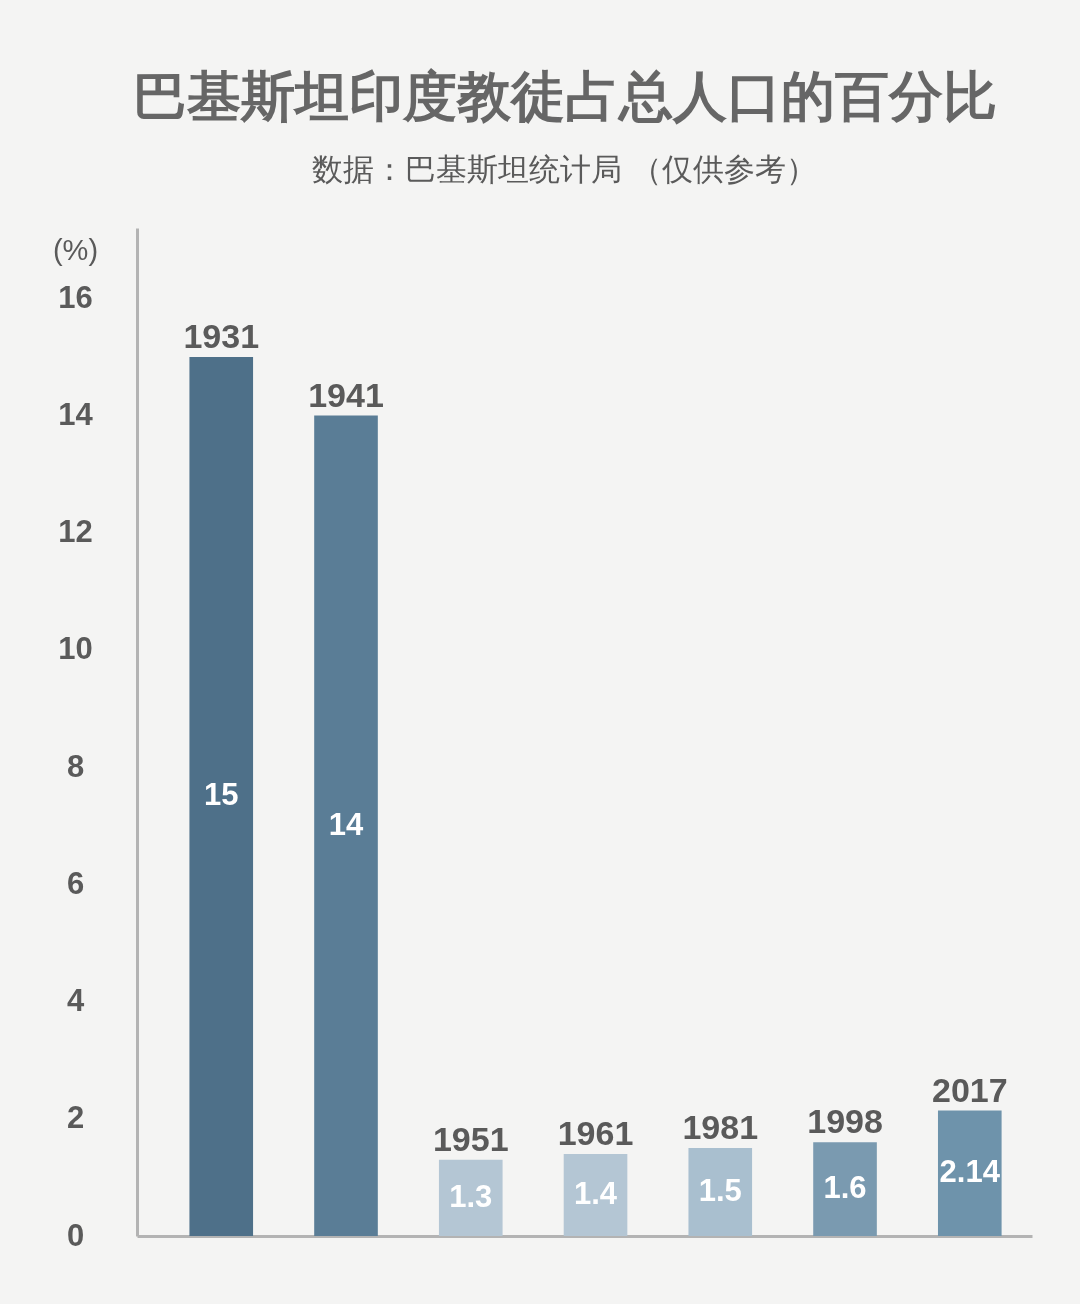  What do you see at coordinates (564, 169) in the screenshot?
I see `chart-subtitle: 数据：巴基斯坦统计局 （仅供参考）` at bounding box center [564, 169].